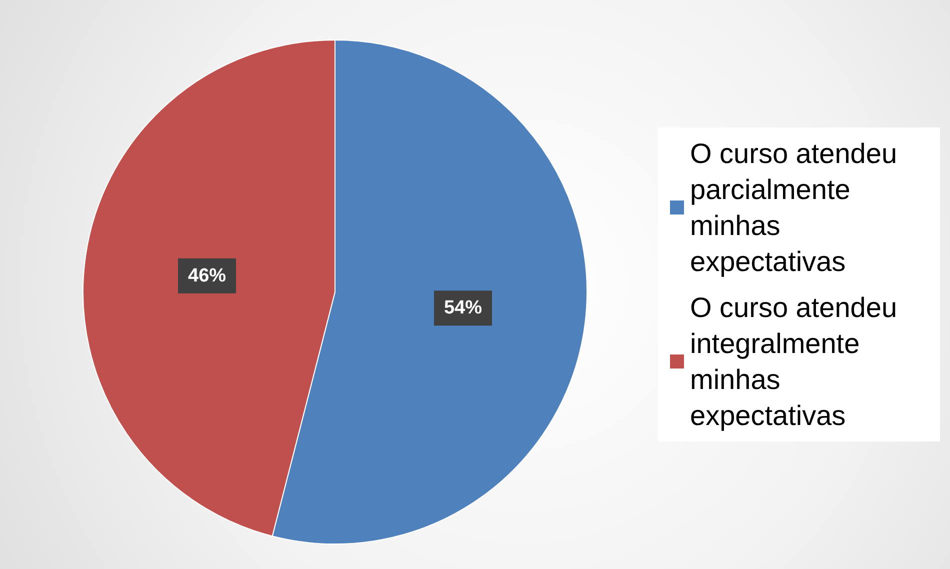  I want to click on legend-label: O curso atendeu integralmente minhas expectativas, so click(797, 361).